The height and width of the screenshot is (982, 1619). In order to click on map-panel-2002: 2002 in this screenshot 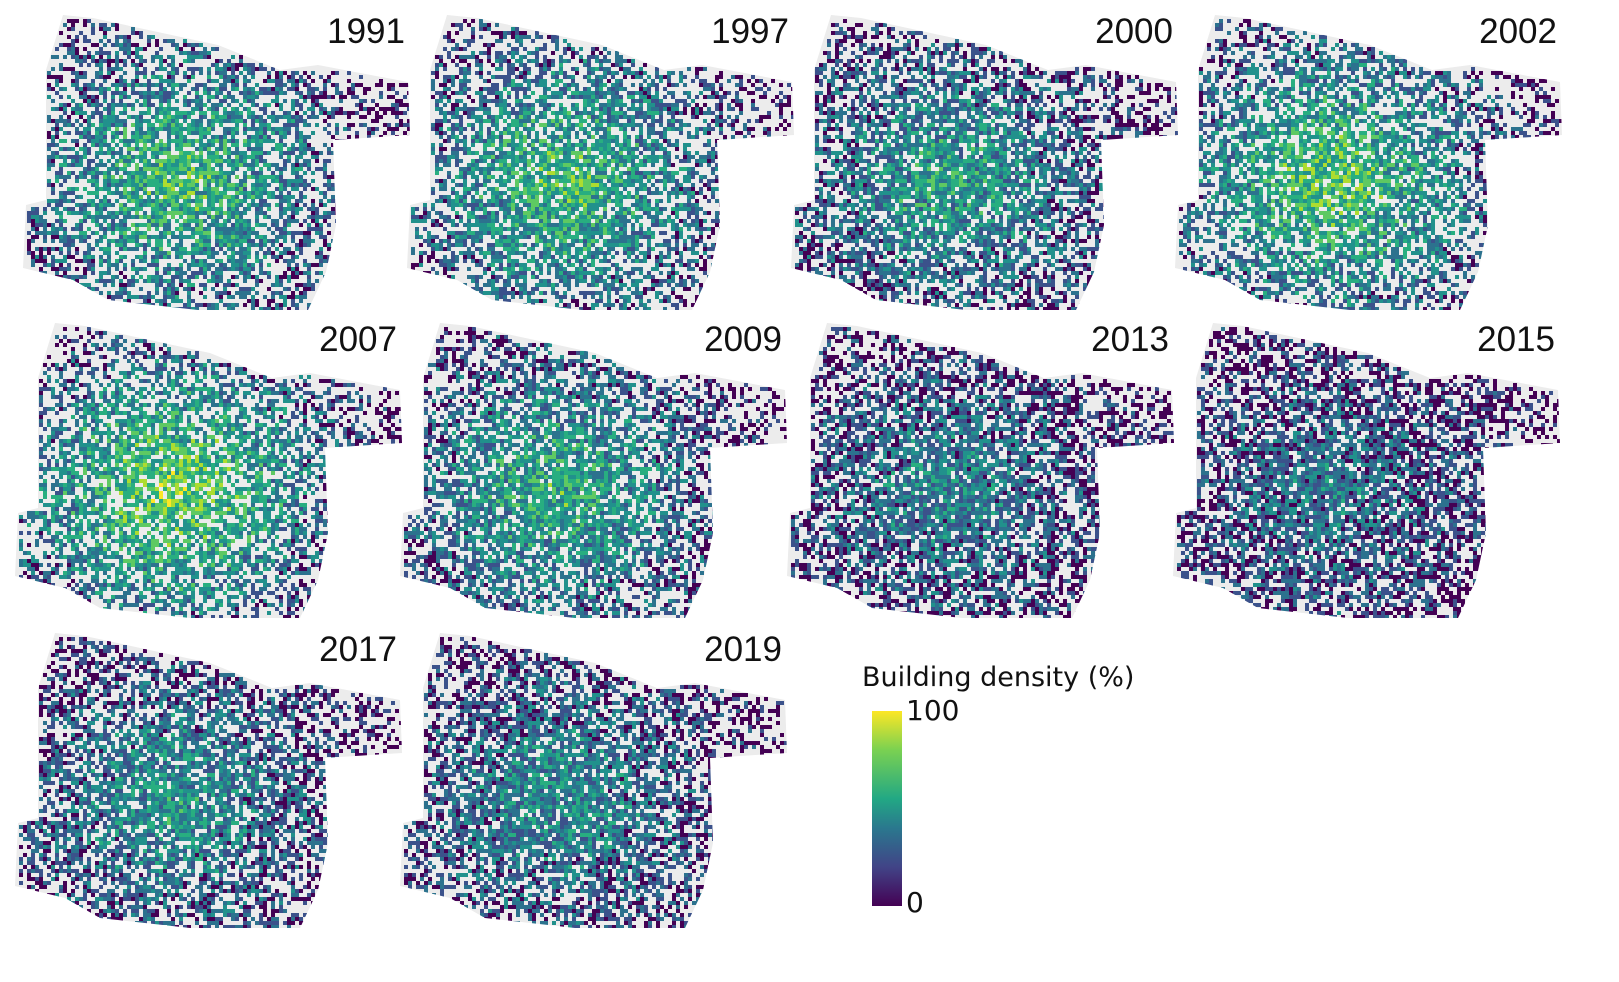, I will do `click(1367, 167)`.